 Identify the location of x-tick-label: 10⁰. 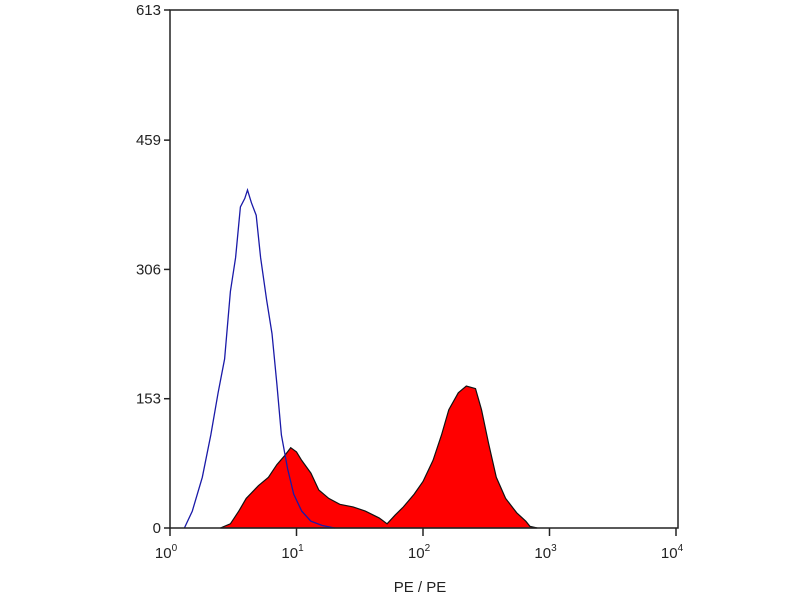
(166, 552).